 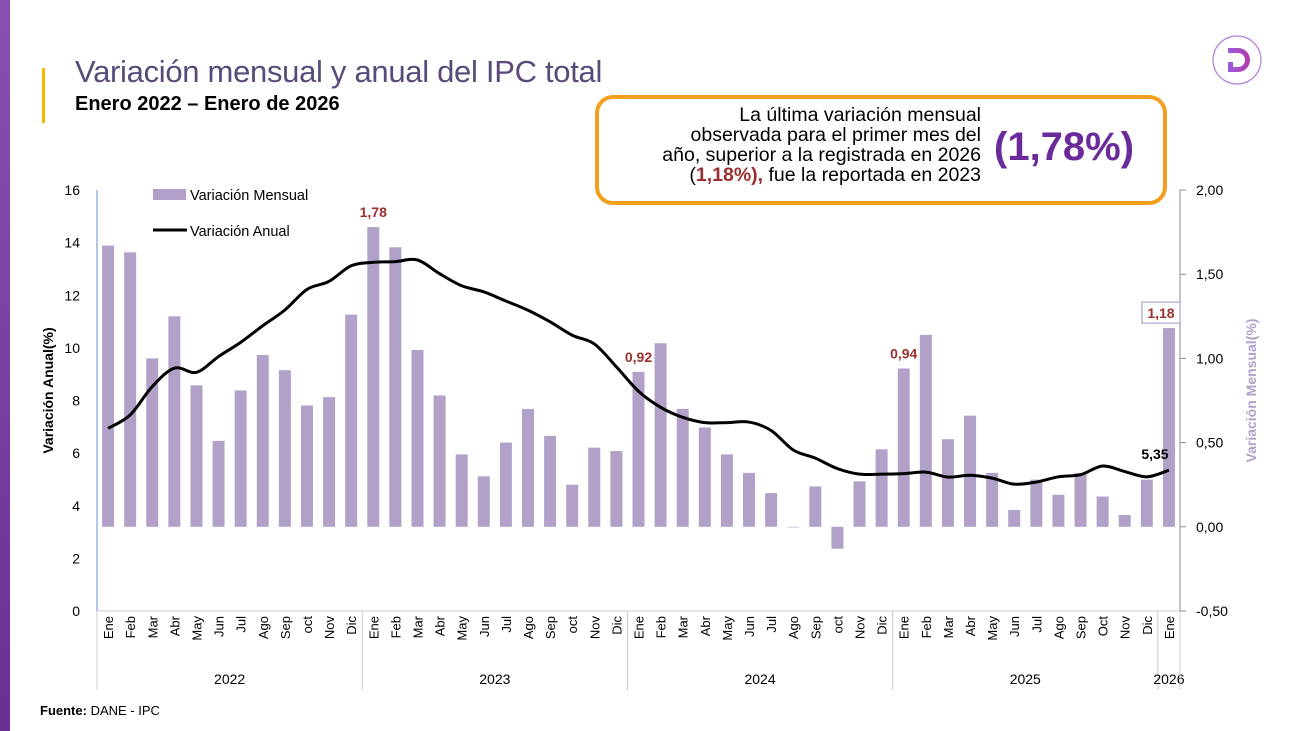 What do you see at coordinates (1209, 274) in the screenshot?
I see `right-tick-label: 1,50` at bounding box center [1209, 274].